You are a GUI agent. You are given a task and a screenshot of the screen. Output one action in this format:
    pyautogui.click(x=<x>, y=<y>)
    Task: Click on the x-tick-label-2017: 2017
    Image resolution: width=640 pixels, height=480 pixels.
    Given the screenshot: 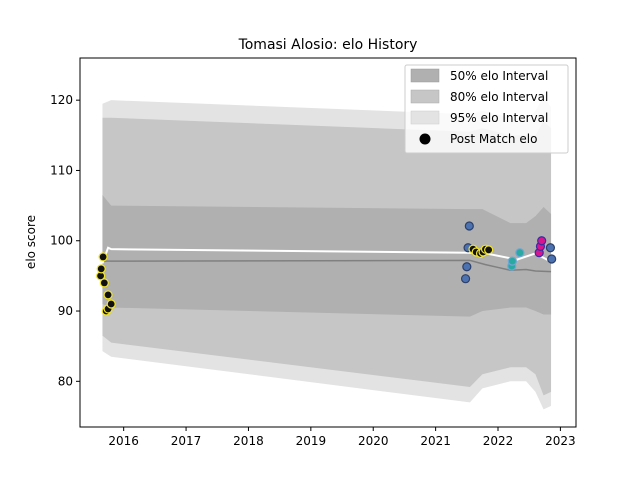 What is the action you would take?
    pyautogui.click(x=186, y=441)
    